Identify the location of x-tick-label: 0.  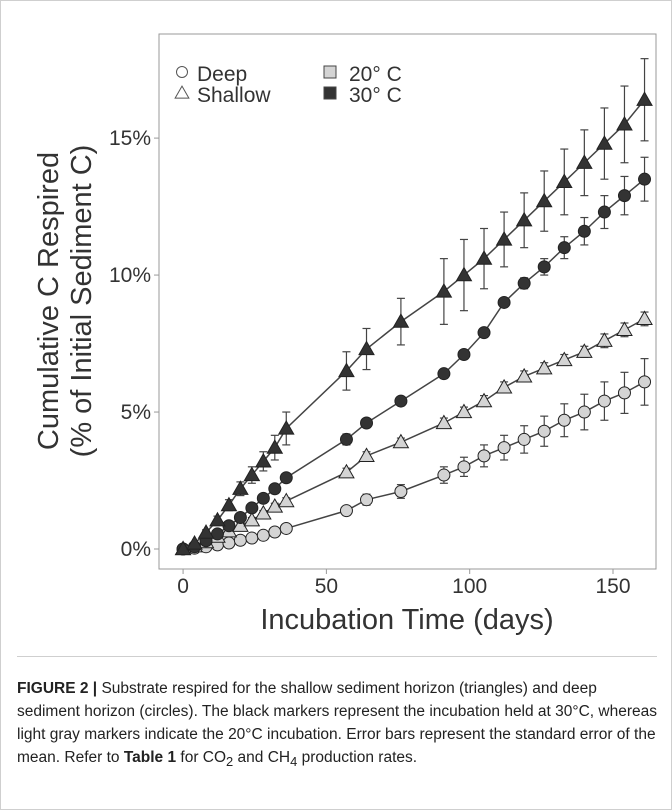
(183, 586).